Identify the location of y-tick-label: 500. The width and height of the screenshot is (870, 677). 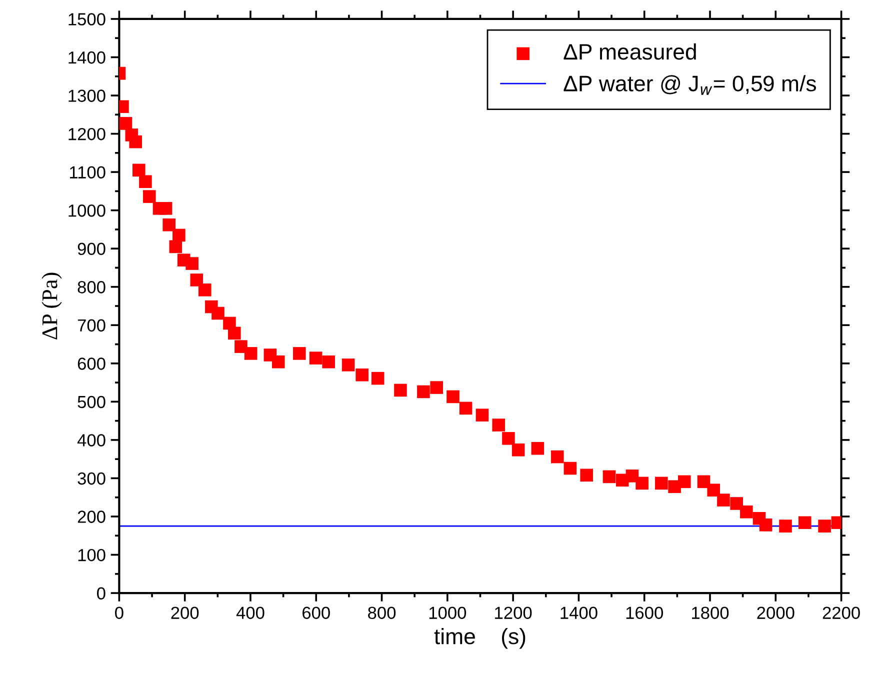
(92, 402).